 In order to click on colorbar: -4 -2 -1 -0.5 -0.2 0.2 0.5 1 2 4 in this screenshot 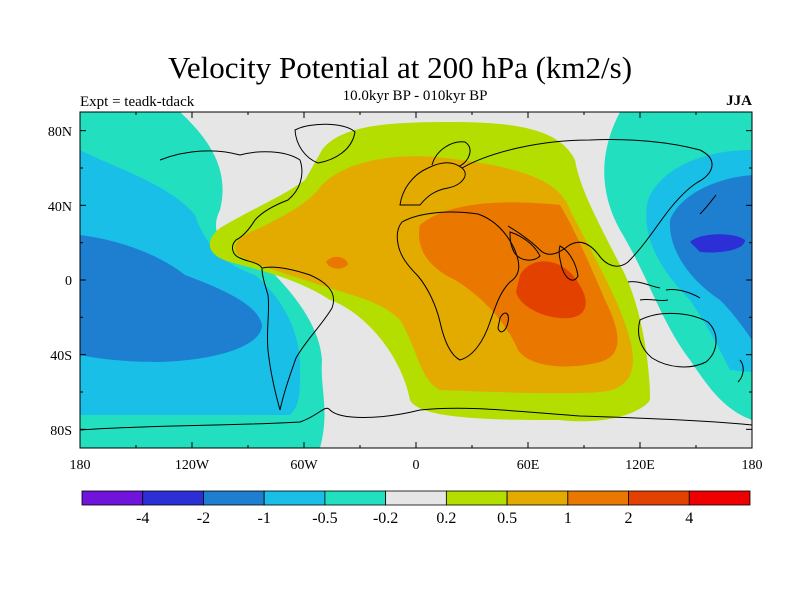, I will do `click(416, 508)`.